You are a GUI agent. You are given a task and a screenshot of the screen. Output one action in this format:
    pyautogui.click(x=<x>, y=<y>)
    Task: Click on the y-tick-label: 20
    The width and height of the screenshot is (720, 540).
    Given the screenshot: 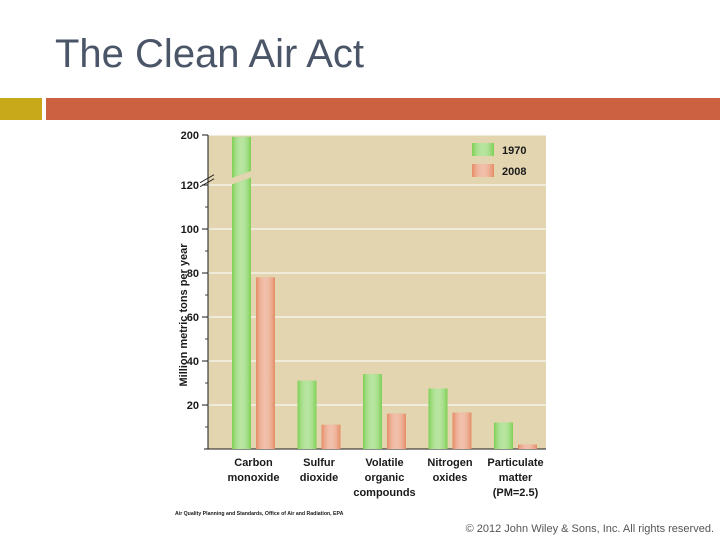 What is the action you would take?
    pyautogui.click(x=193, y=406)
    